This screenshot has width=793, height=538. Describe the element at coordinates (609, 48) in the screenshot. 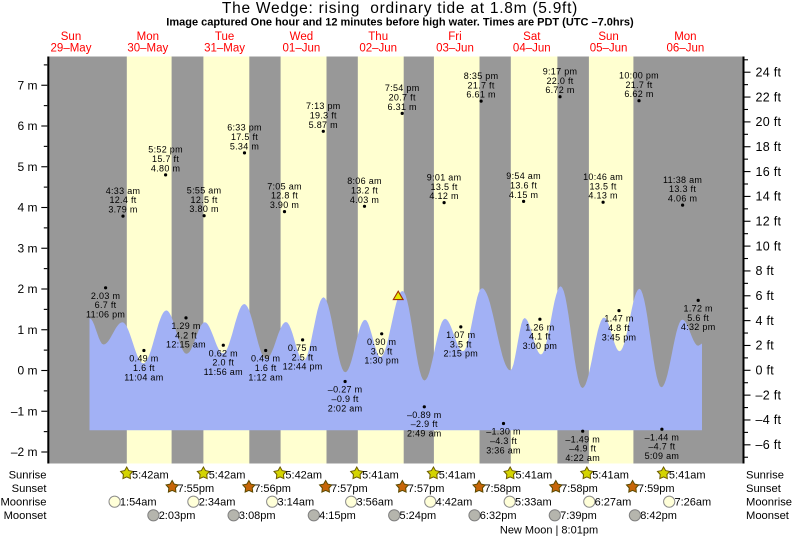

I see `svg-text: 05–Jun` at that location.